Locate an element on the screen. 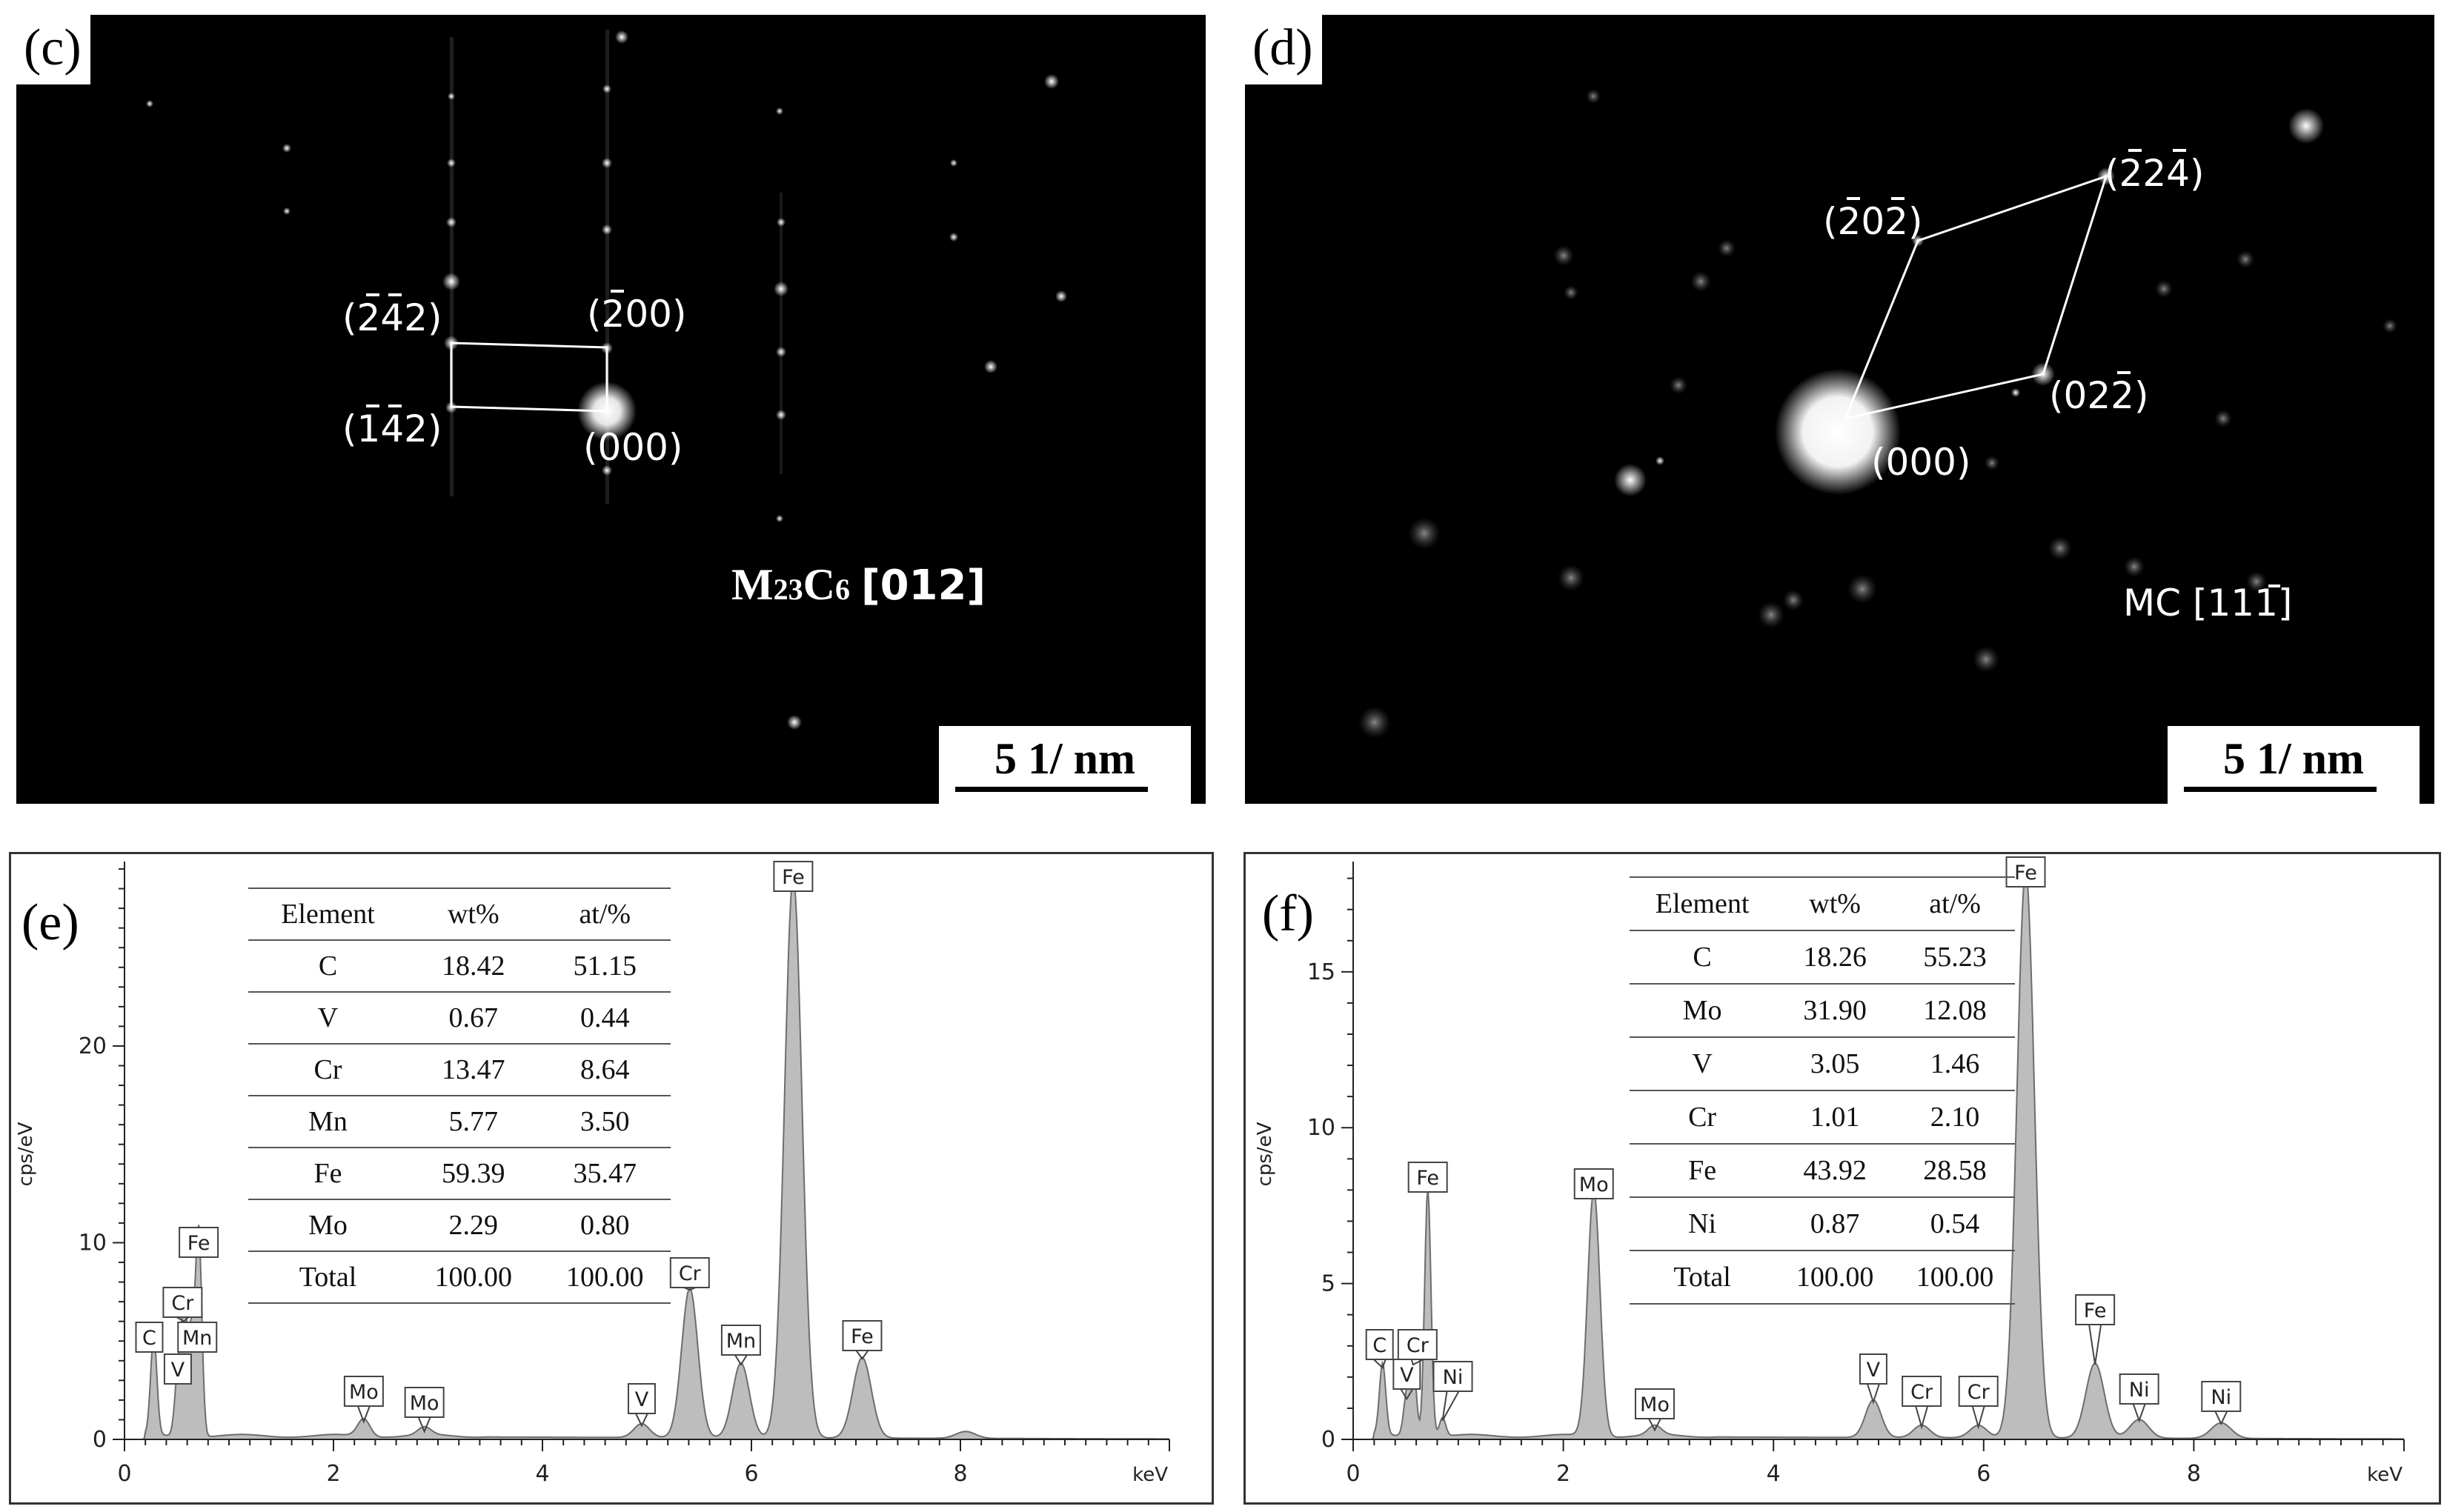  table-cell: Total is located at coordinates (328, 1277).